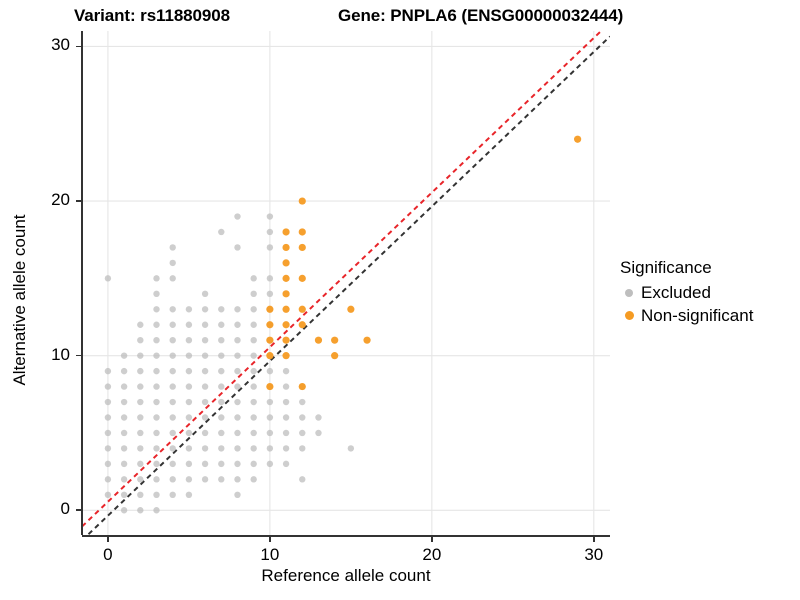 The width and height of the screenshot is (800, 600). Describe the element at coordinates (108, 554) in the screenshot. I see `x-tick-label: 0` at that location.